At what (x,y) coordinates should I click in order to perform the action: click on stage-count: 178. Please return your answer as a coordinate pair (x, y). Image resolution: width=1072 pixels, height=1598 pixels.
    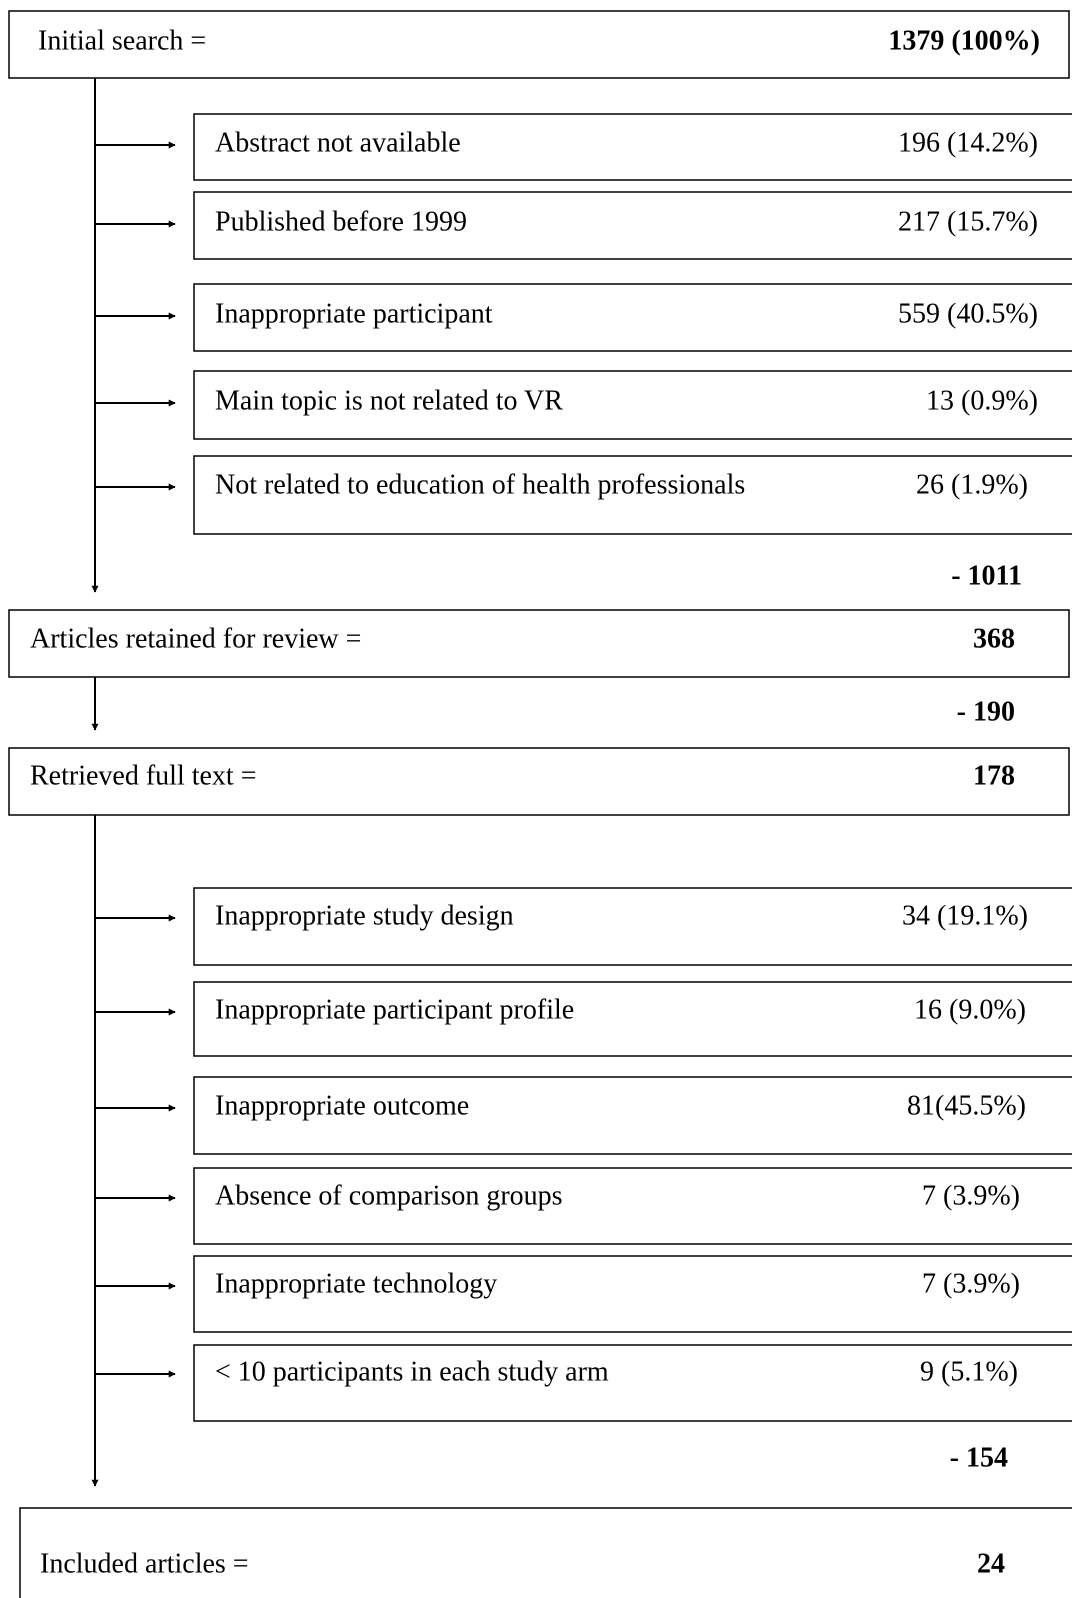
    Looking at the image, I should click on (994, 775).